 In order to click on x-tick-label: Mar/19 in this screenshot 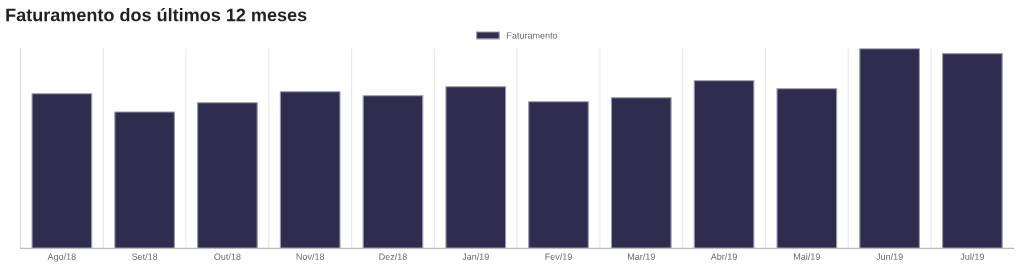, I will do `click(641, 256)`.